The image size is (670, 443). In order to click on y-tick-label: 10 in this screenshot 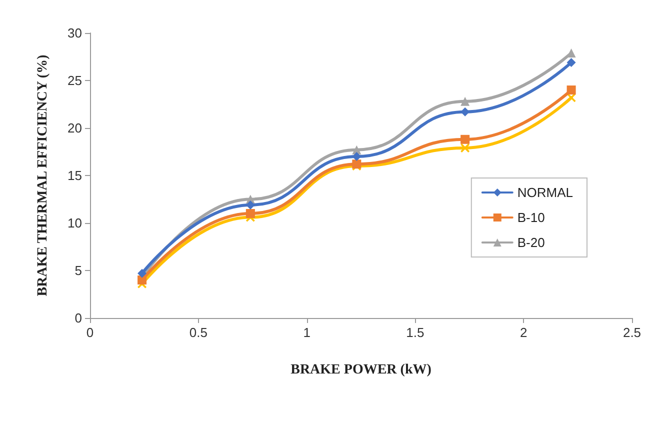, I will do `click(75, 223)`.